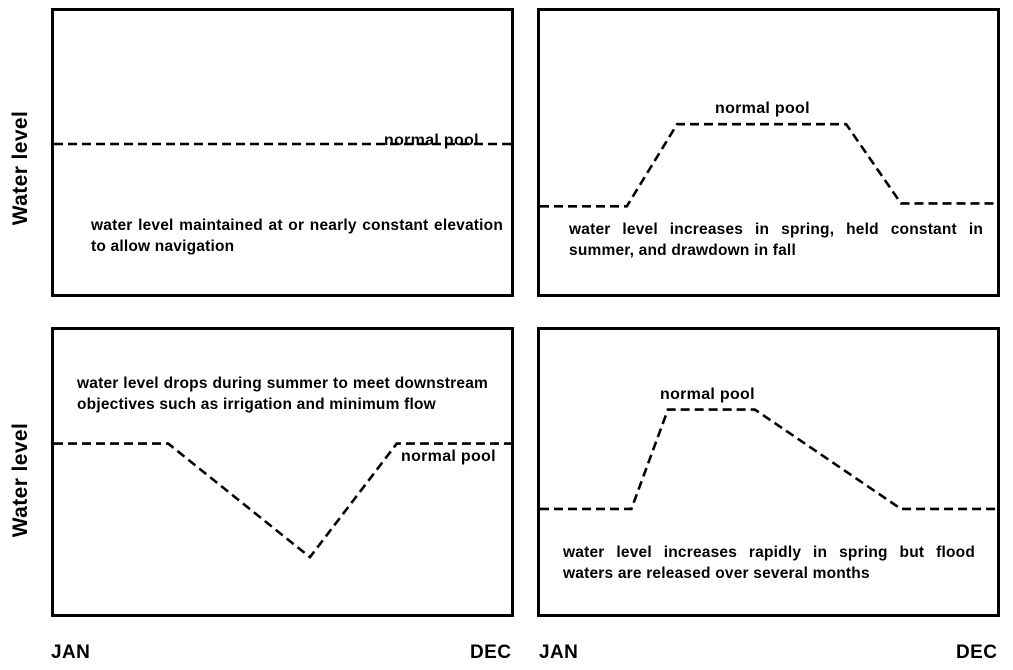  Describe the element at coordinates (977, 652) in the screenshot. I see `x-axis-end-right: DEC` at that location.